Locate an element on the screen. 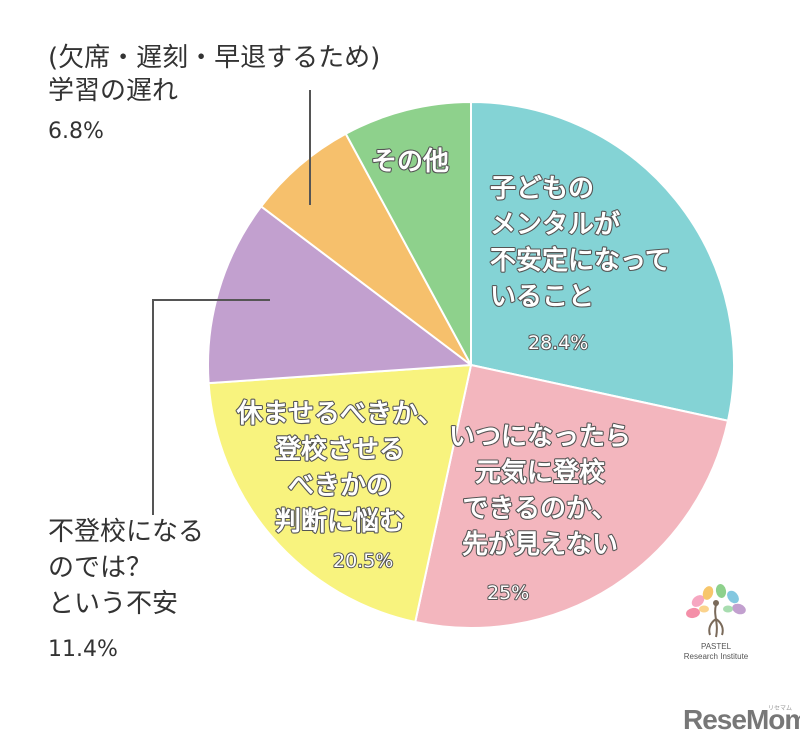 The height and width of the screenshot is (748, 800). slice-label-0-line-0: 子どもの is located at coordinates (542, 189).